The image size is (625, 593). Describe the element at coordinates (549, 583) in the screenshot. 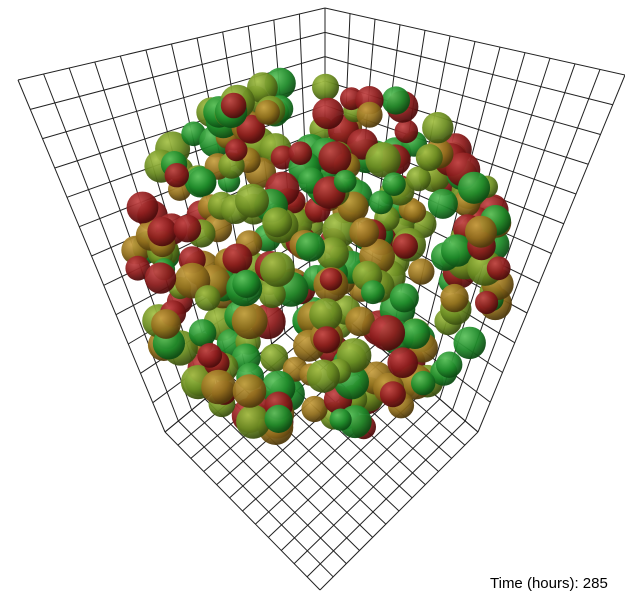

I see `time-label: Time (hours): 285` at that location.